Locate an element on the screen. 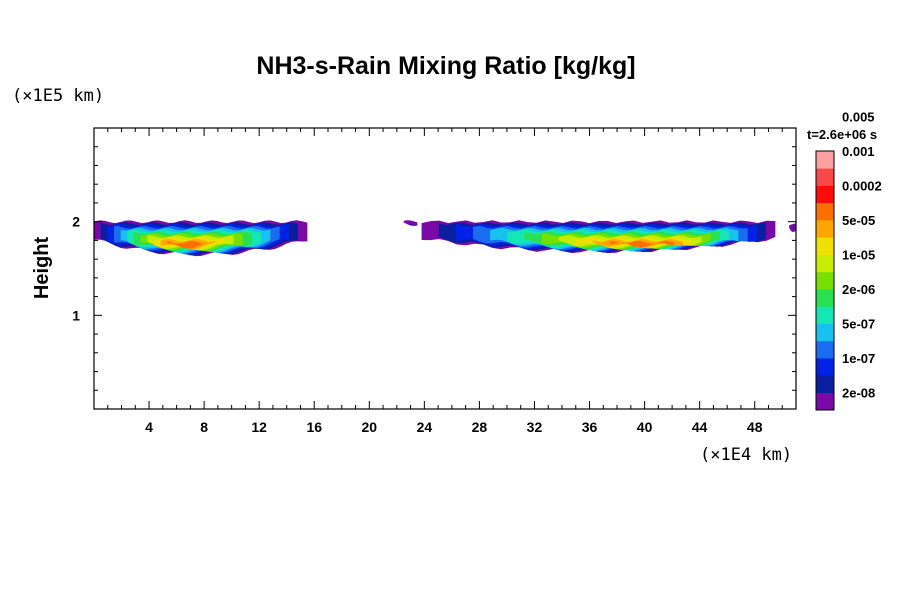 This screenshot has width=900, height=600. colorbar-label-1: 1e-07 is located at coordinates (858, 358).